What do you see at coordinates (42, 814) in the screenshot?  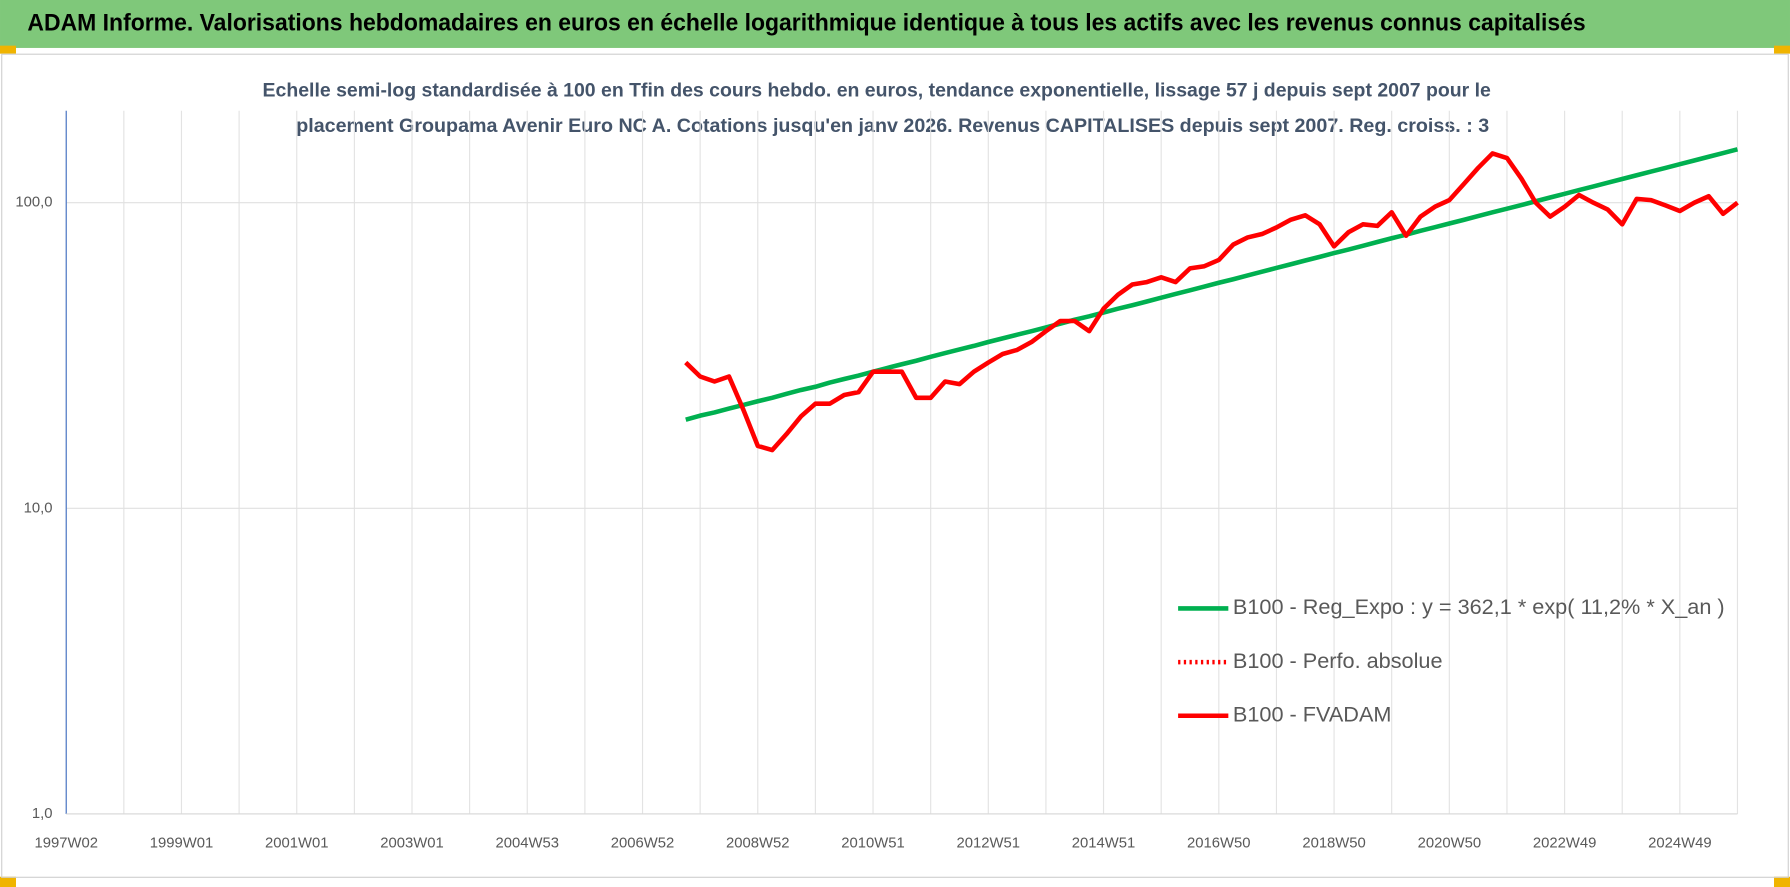 I see `y-tick-label: 1,0` at bounding box center [42, 814].